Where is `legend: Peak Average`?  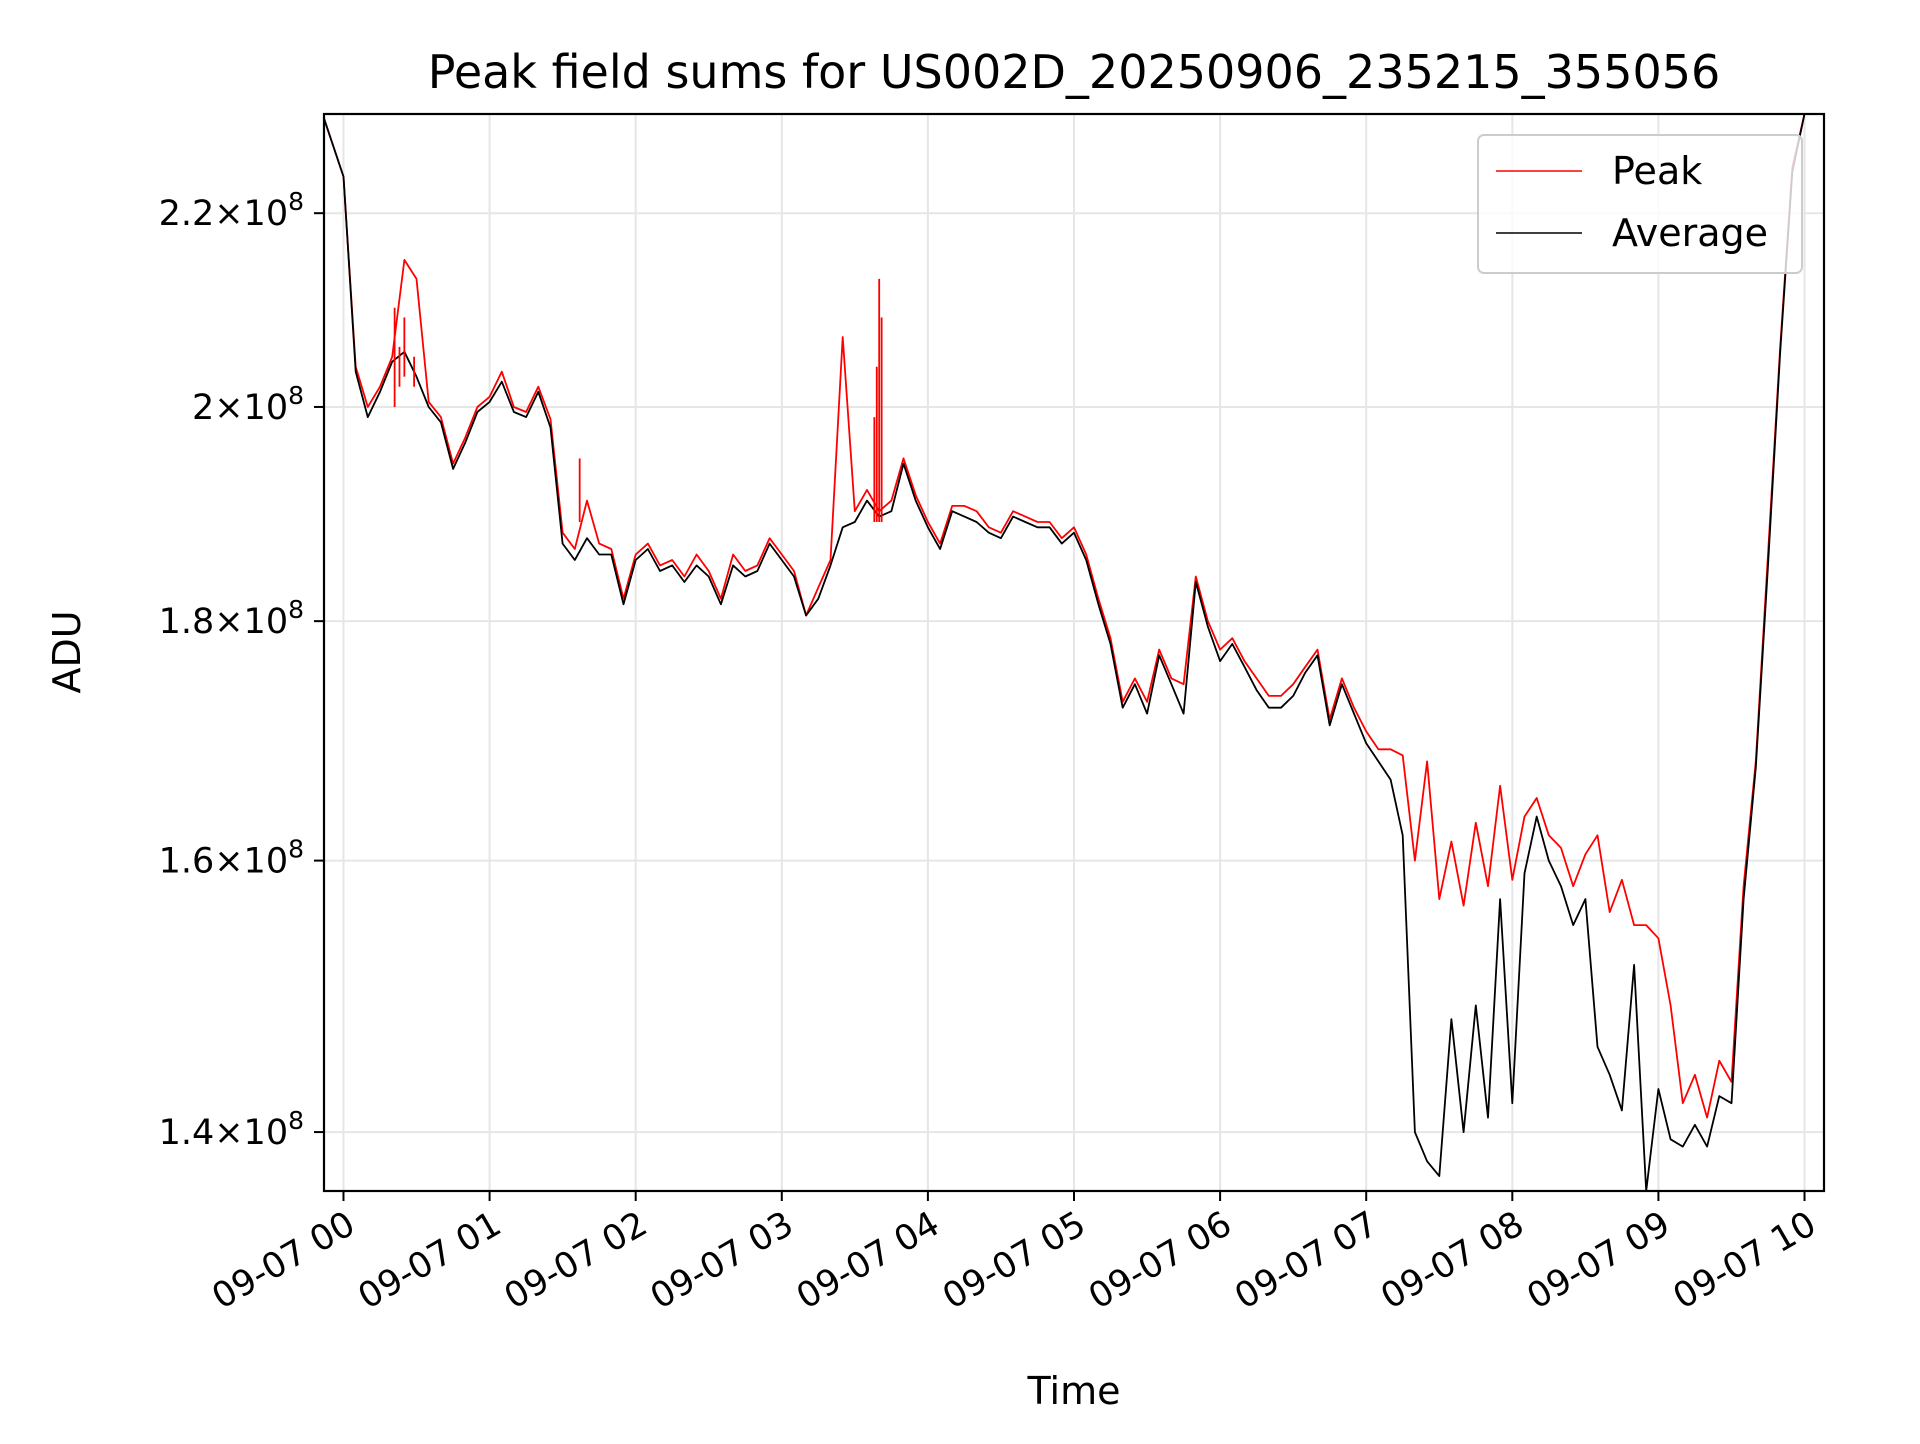 legend: Peak Average is located at coordinates (1640, 204).